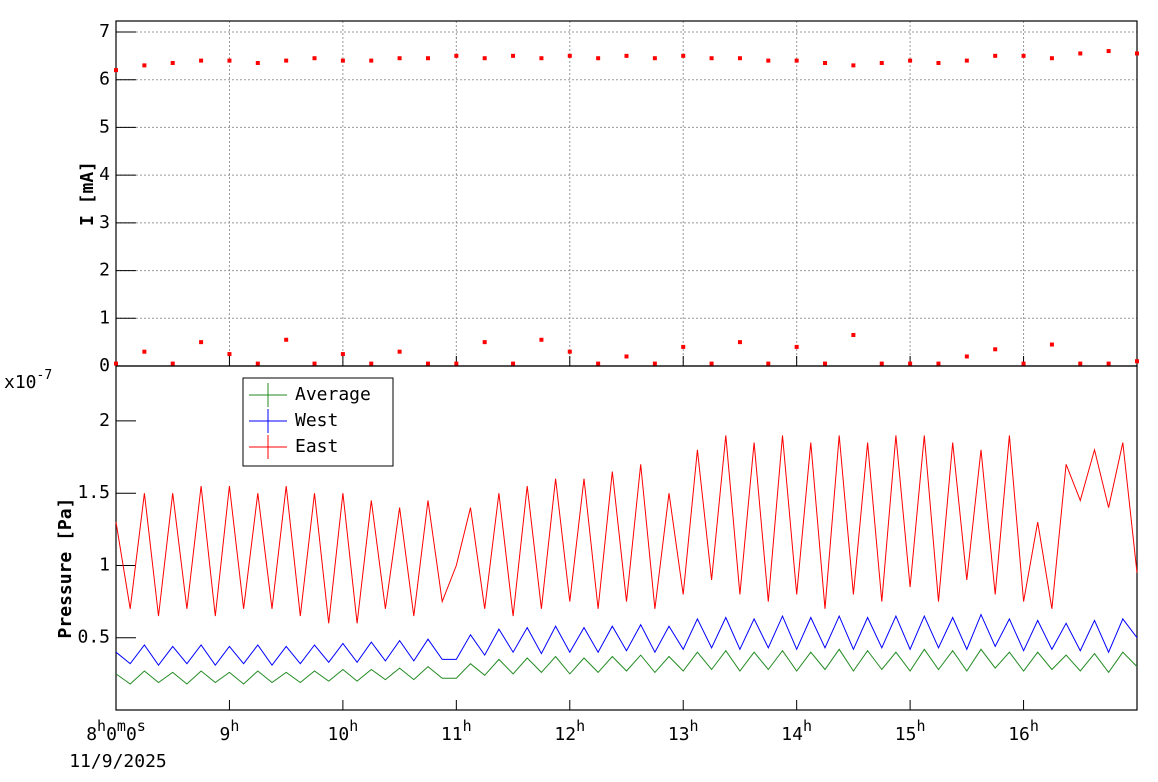 Image resolution: width=1158 pixels, height=782 pixels. I want to click on x-tick-label: 8h0m0s, so click(116, 731).